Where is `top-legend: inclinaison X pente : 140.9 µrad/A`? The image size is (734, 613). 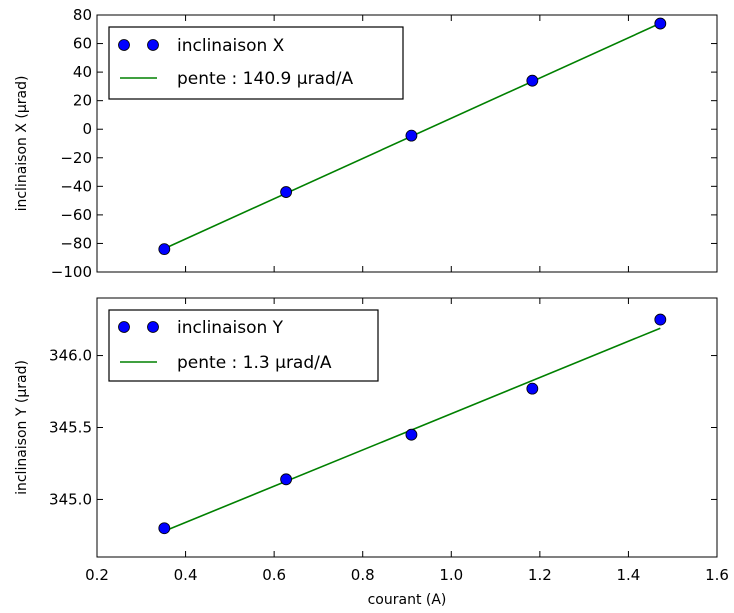 top-legend: inclinaison X pente : 140.9 µrad/A is located at coordinates (256, 63).